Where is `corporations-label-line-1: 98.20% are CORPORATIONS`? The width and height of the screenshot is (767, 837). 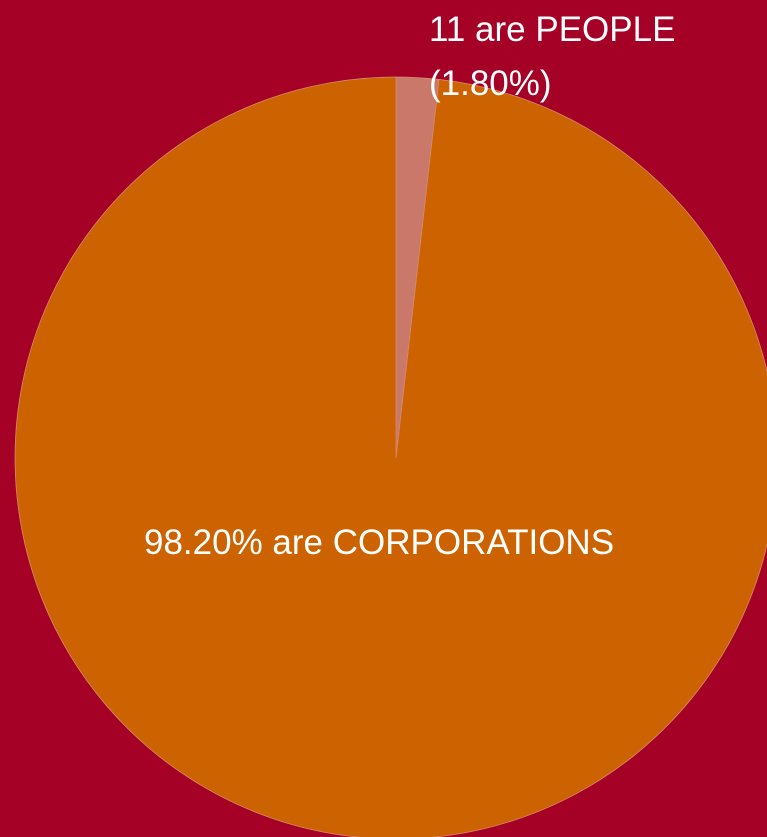 corporations-label-line-1: 98.20% are CORPORATIONS is located at coordinates (379, 542).